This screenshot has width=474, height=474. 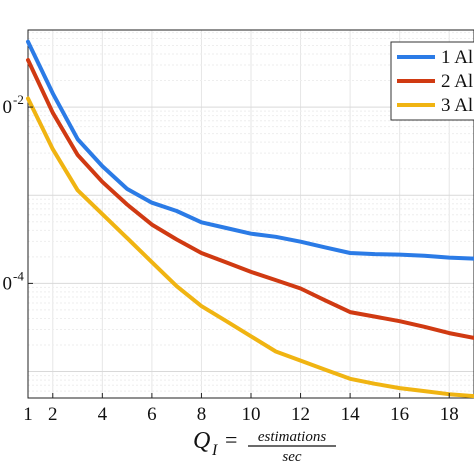 What do you see at coordinates (231, 439) in the screenshot?
I see `x-axis-label-equals: =` at bounding box center [231, 439].